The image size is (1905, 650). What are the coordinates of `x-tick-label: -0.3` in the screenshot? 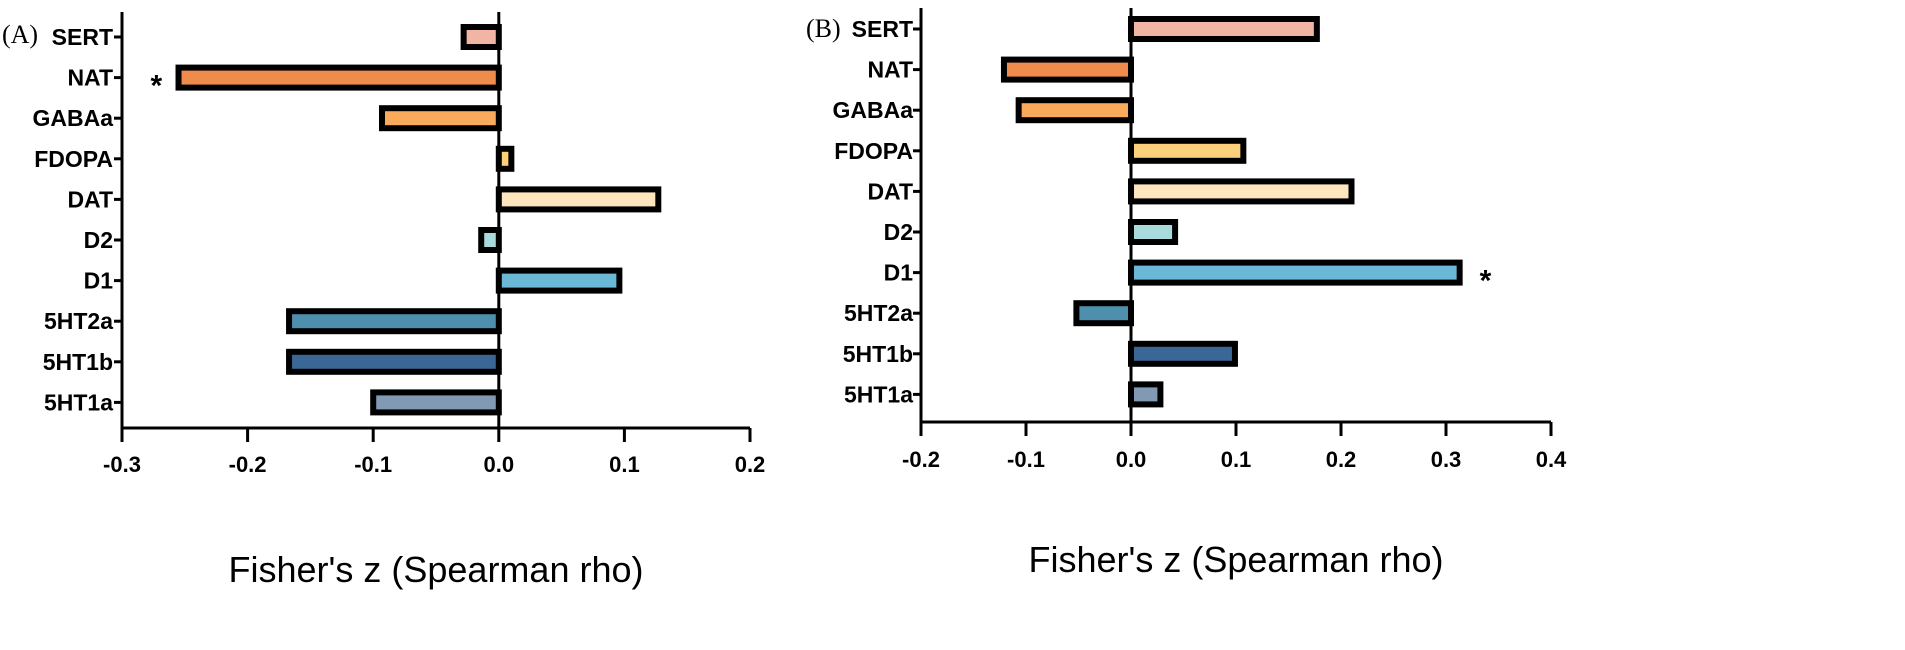 It's located at (122, 464).